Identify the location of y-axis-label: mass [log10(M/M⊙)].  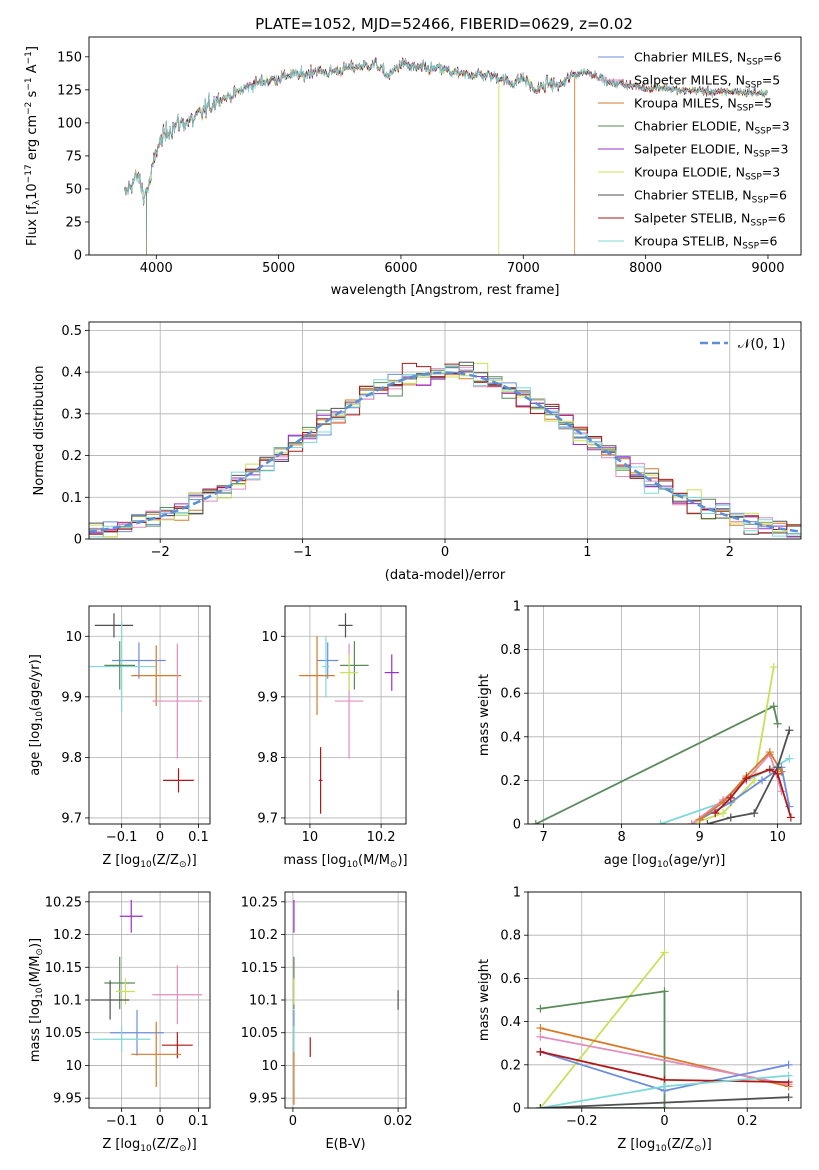
(36, 1000).